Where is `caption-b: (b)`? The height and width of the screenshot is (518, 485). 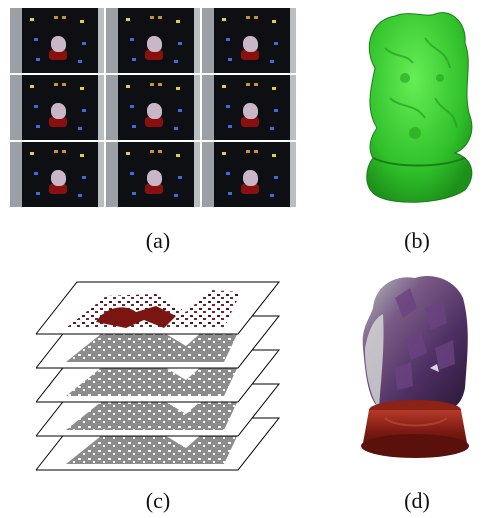 caption-b: (b) is located at coordinates (417, 240).